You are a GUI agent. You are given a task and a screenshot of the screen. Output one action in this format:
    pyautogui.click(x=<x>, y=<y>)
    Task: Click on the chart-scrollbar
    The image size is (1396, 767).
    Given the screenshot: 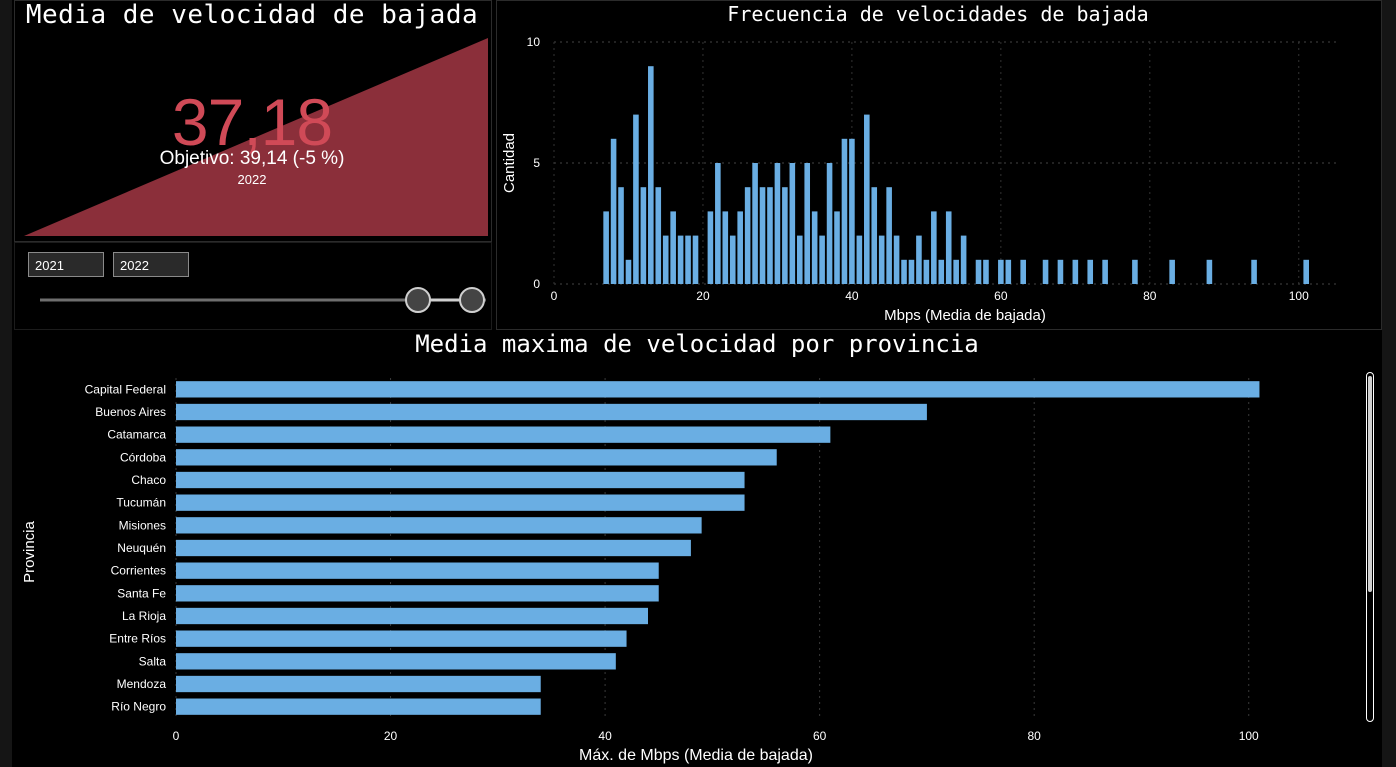 What is the action you would take?
    pyautogui.click(x=1370, y=547)
    